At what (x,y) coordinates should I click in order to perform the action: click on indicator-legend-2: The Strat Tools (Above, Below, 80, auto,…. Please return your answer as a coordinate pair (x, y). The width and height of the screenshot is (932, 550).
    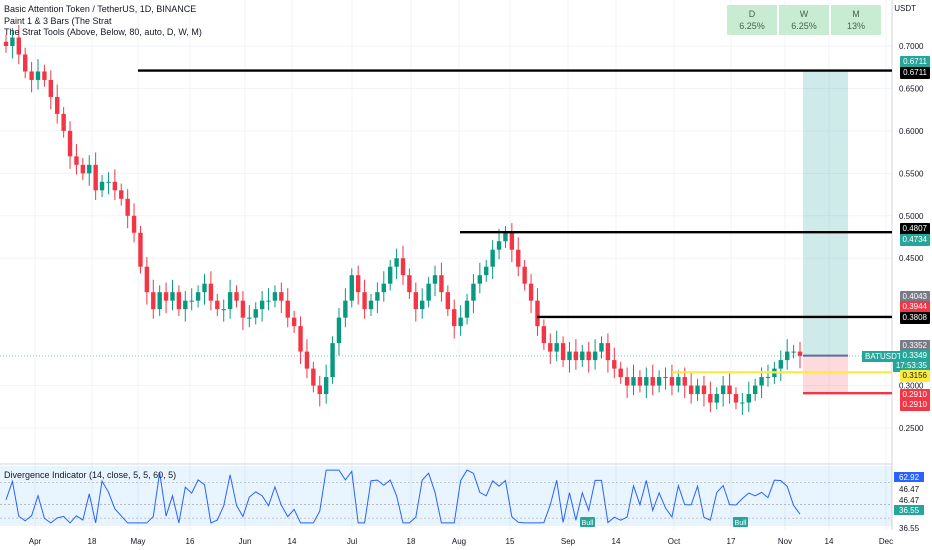
    Looking at the image, I should click on (103, 32).